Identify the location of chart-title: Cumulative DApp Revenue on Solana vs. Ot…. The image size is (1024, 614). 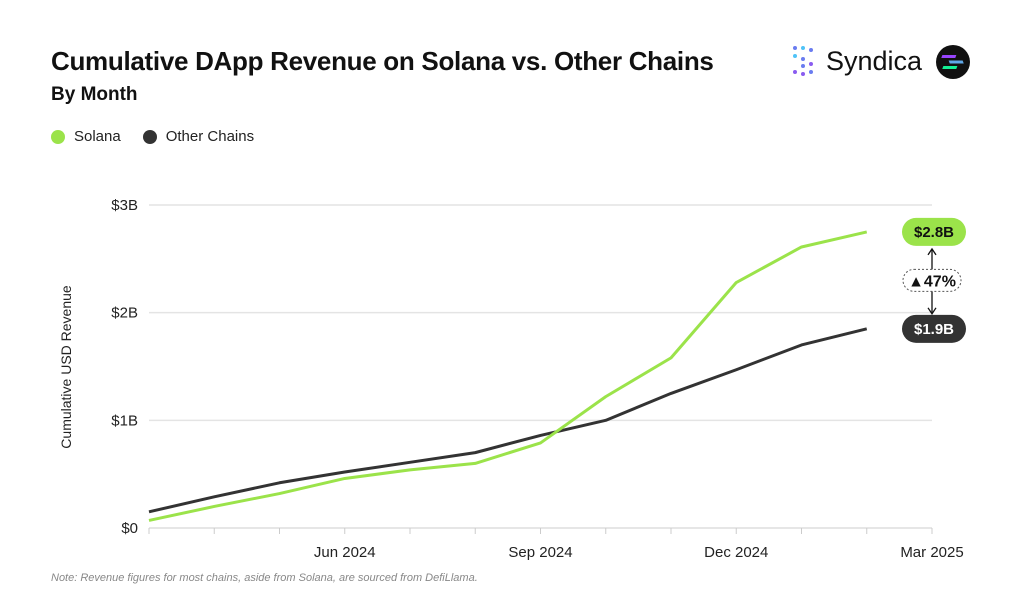
(382, 61).